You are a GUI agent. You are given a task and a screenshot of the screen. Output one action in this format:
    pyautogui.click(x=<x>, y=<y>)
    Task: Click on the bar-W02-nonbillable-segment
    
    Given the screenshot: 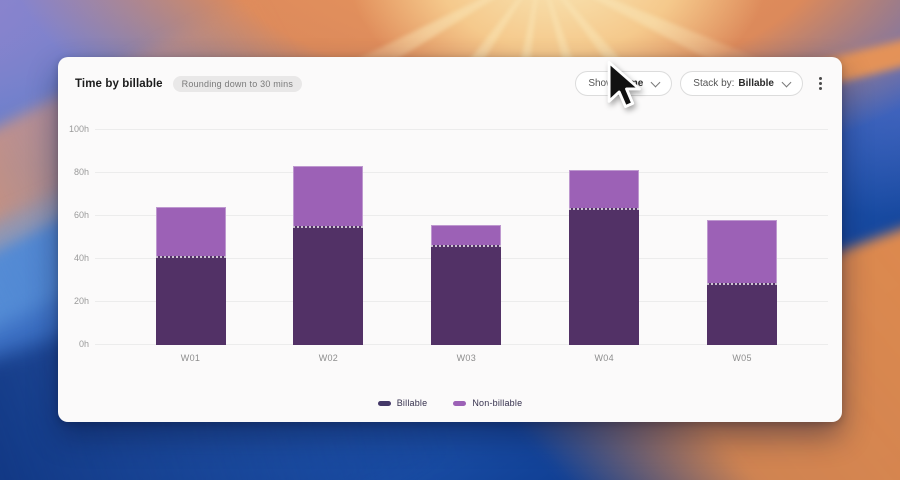 What is the action you would take?
    pyautogui.click(x=328, y=195)
    